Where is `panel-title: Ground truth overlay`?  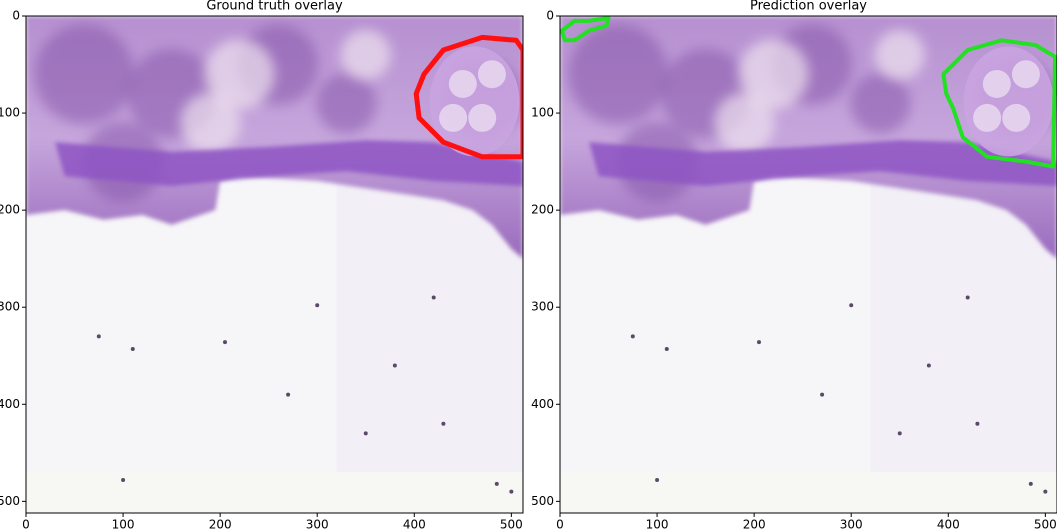
panel-title: Ground truth overlay is located at coordinates (274, 7).